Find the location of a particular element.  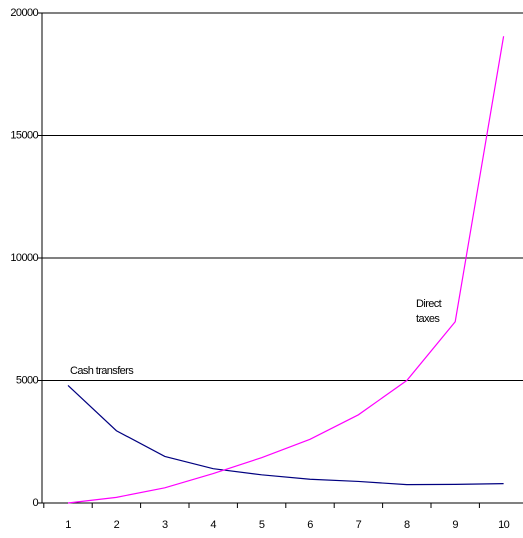

y-tick-label: 0 is located at coordinates (35, 503).